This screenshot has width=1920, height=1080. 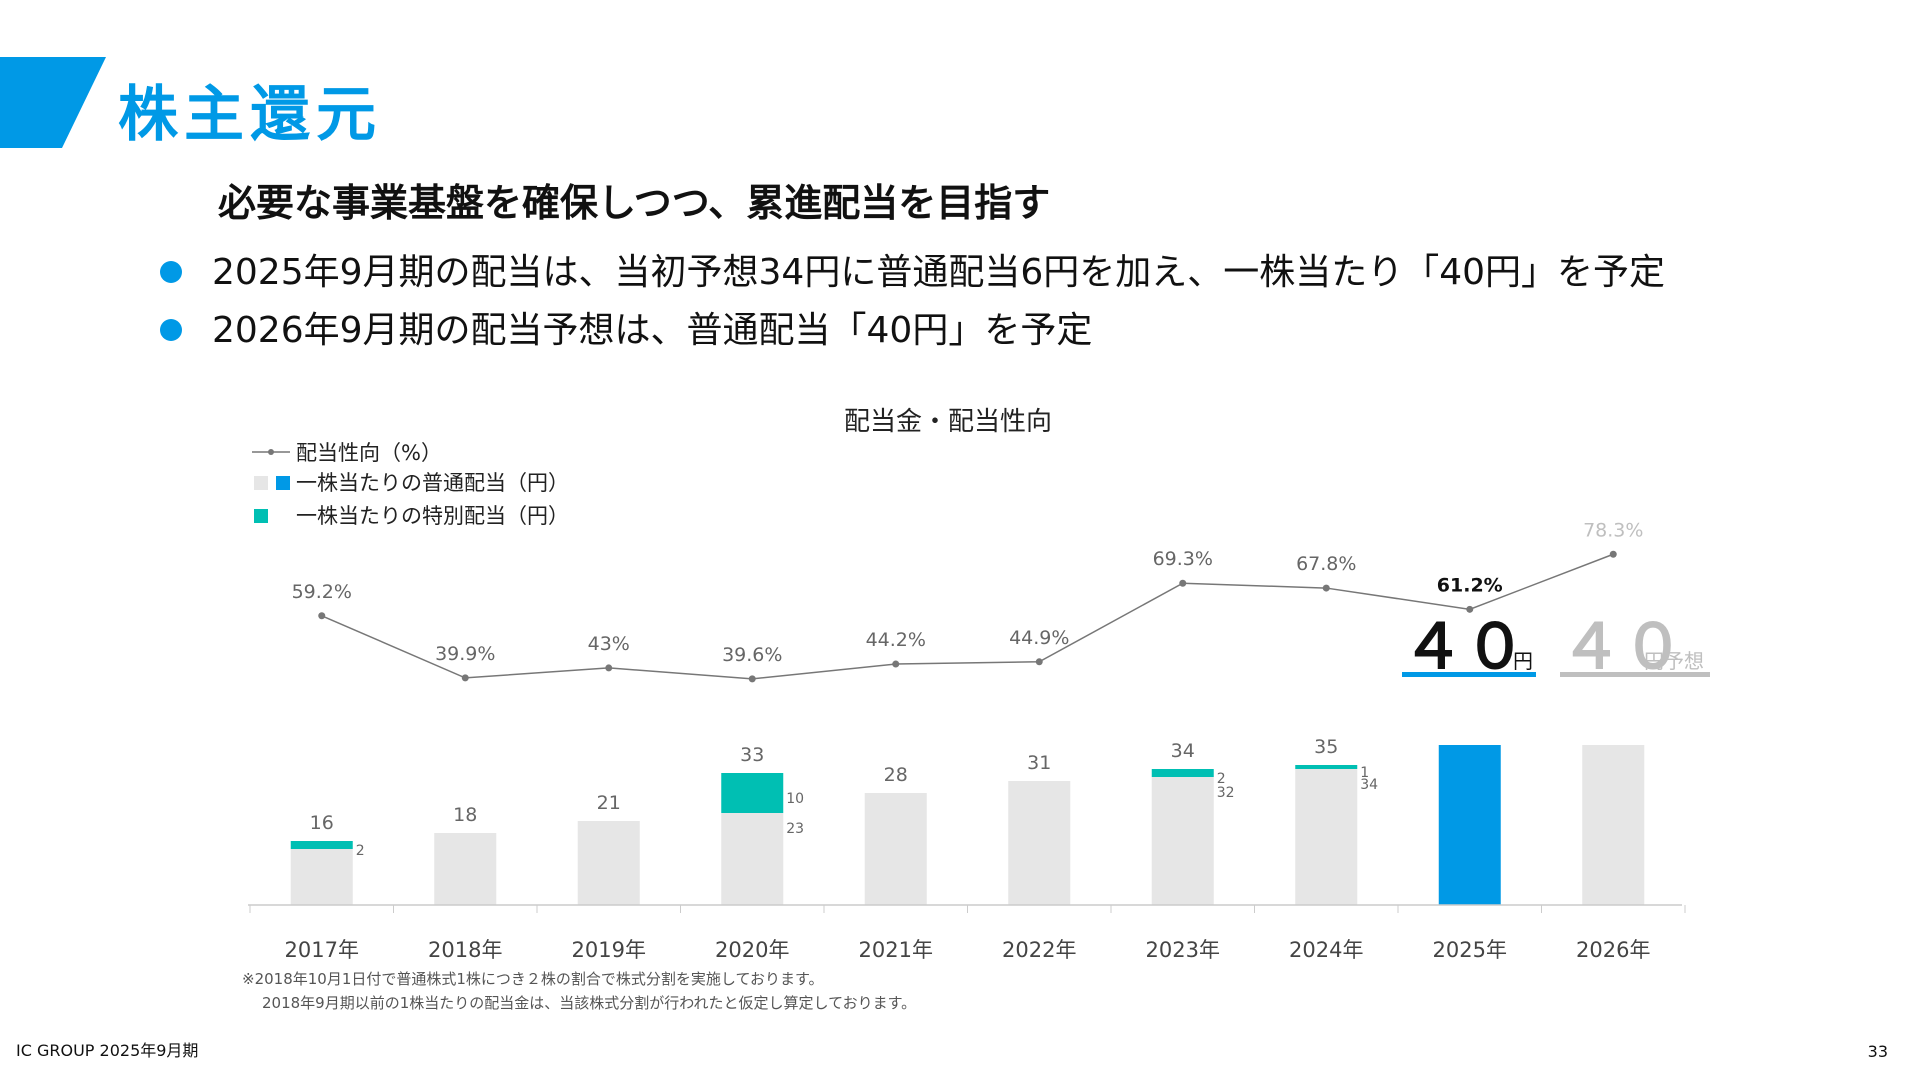 I want to click on bullet-item-2: 2026年9月期の配当予想は、普通配当「40円」を予定, so click(x=912, y=331).